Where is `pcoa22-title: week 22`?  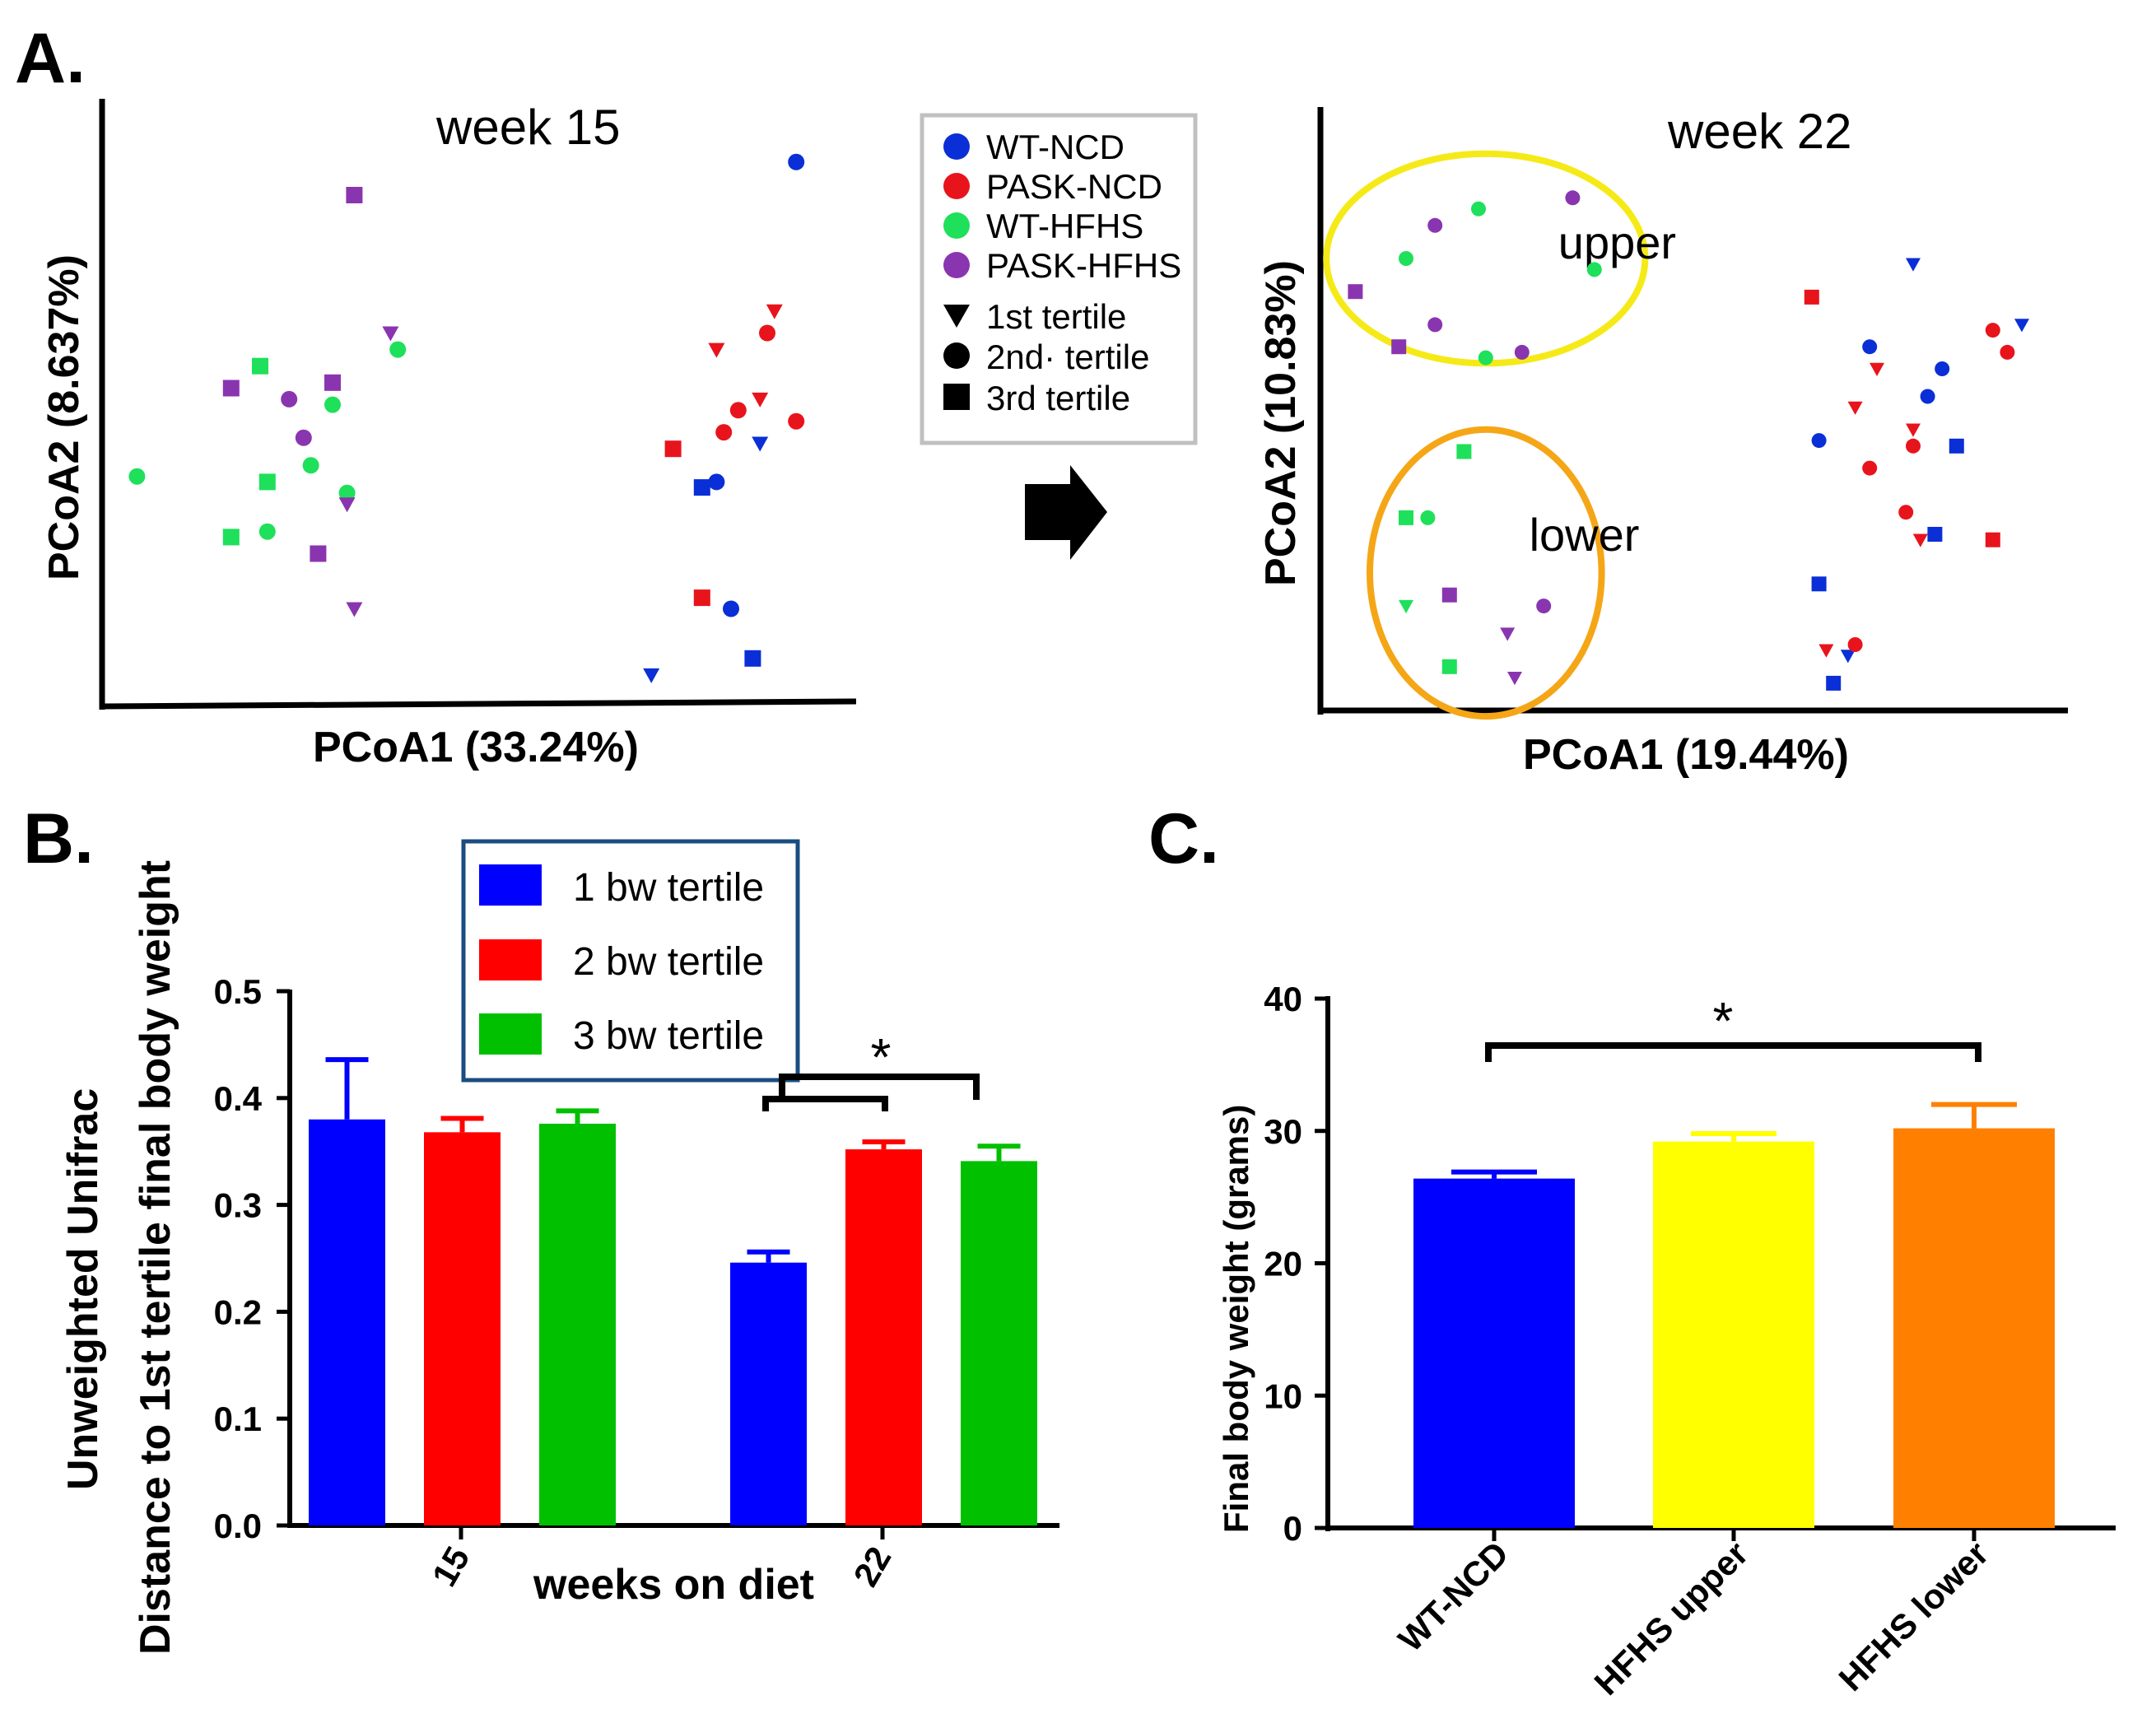 pcoa22-title: week 22 is located at coordinates (1759, 131).